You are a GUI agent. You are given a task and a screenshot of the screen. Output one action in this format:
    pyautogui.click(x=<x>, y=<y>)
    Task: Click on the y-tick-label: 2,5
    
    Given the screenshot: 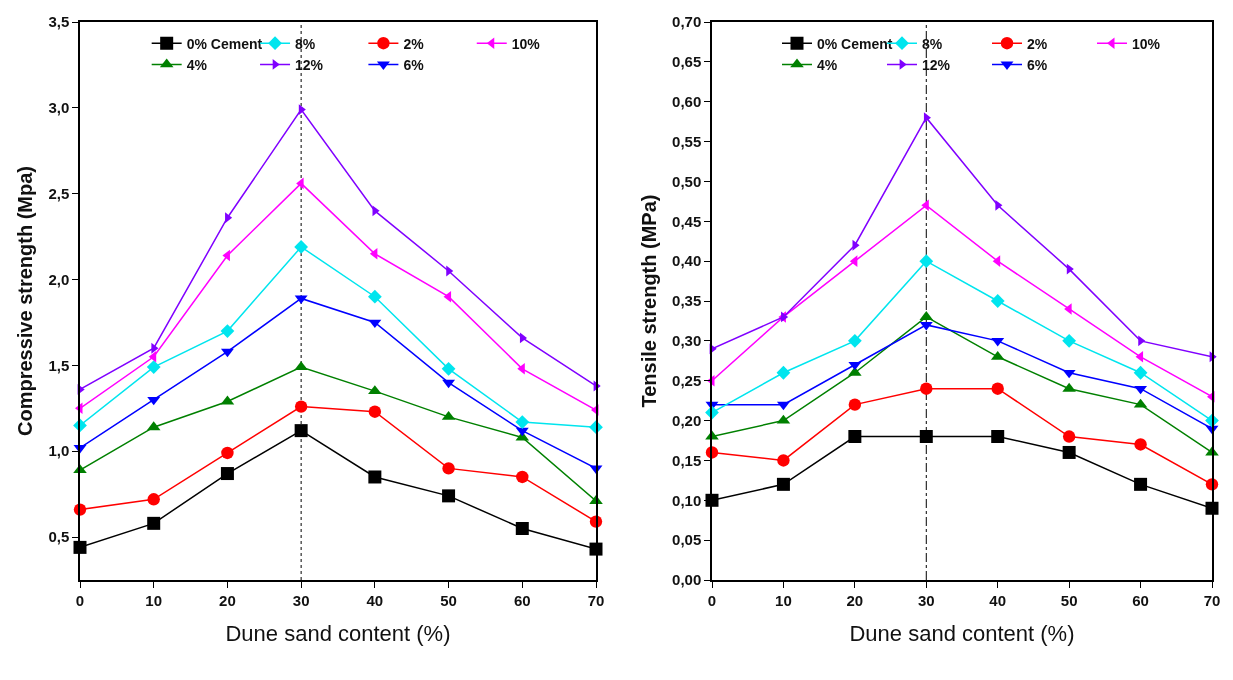 What is the action you would take?
    pyautogui.click(x=59, y=193)
    